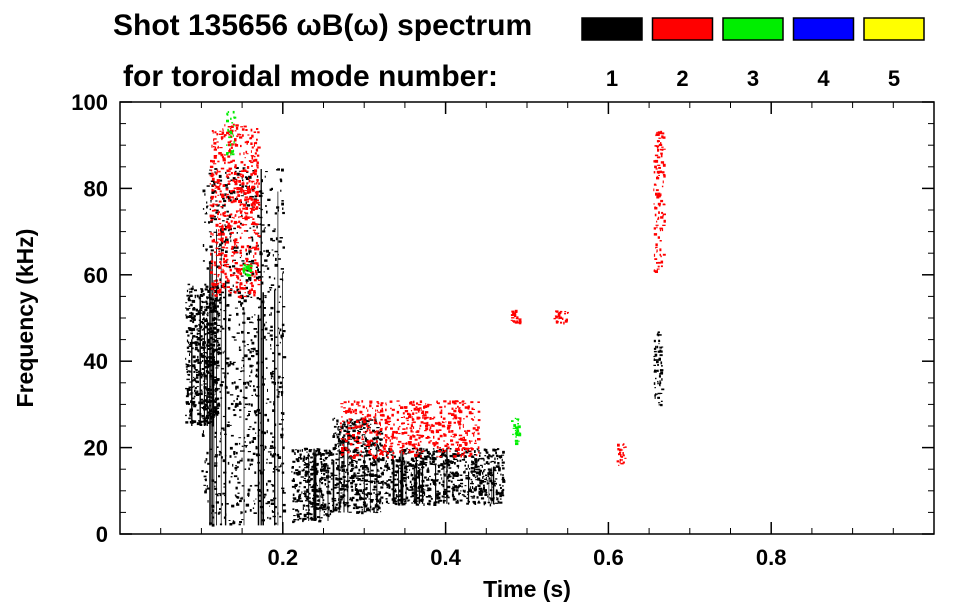  What do you see at coordinates (823, 78) in the screenshot?
I see `legend-label-mode-4: 4` at bounding box center [823, 78].